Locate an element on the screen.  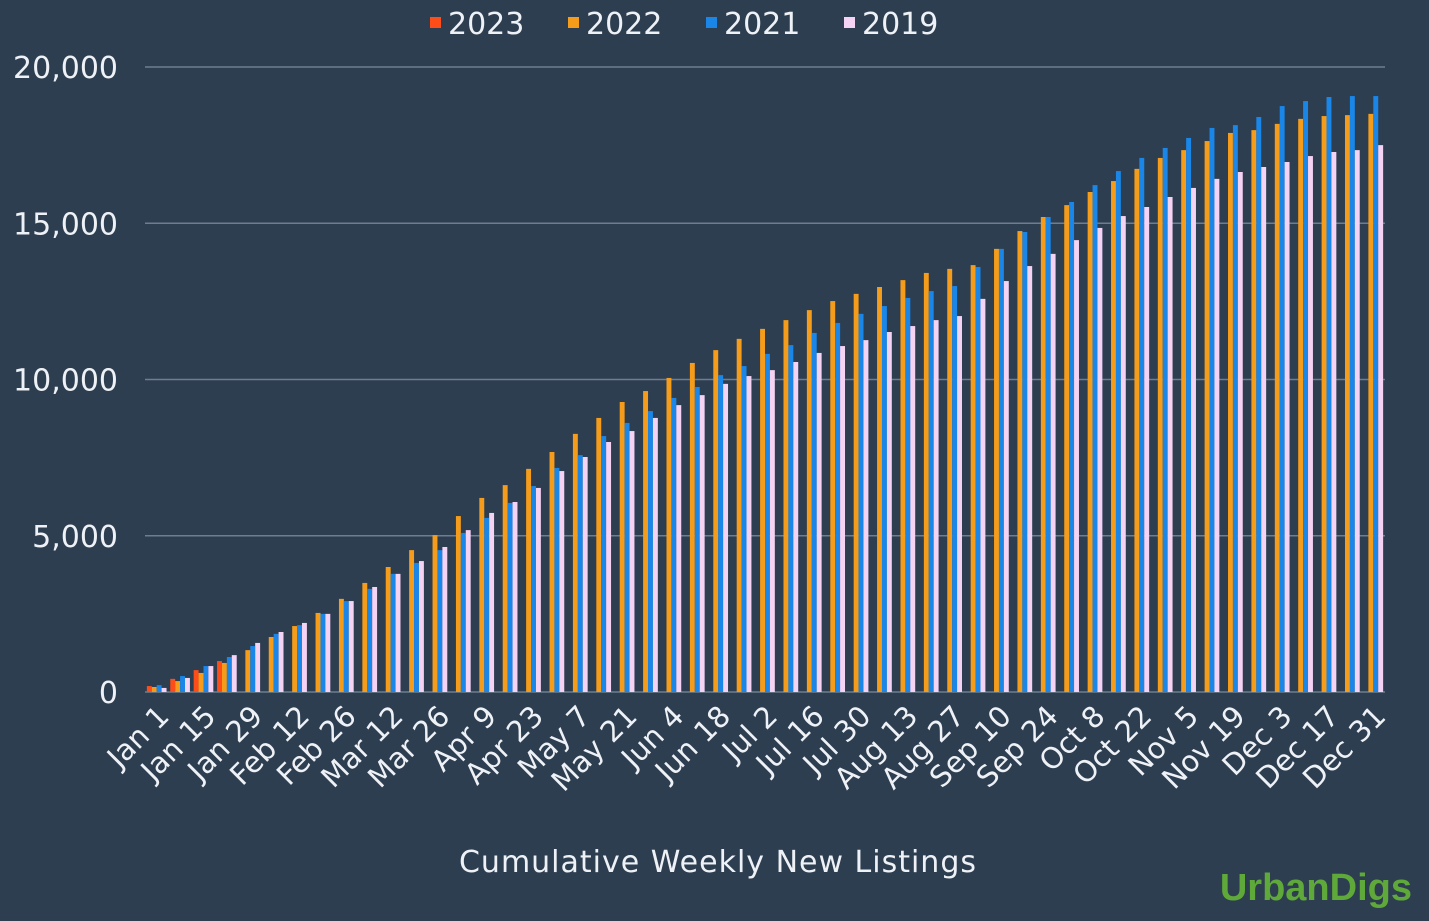
watermark: UrbanDigs is located at coordinates (1316, 888).